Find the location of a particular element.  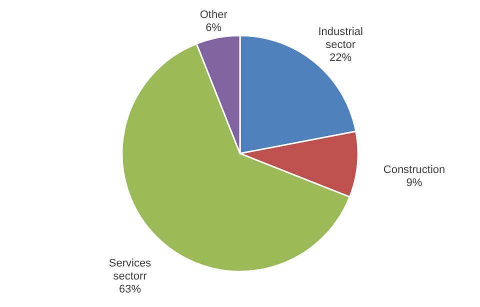

data-label: 9% is located at coordinates (414, 182).